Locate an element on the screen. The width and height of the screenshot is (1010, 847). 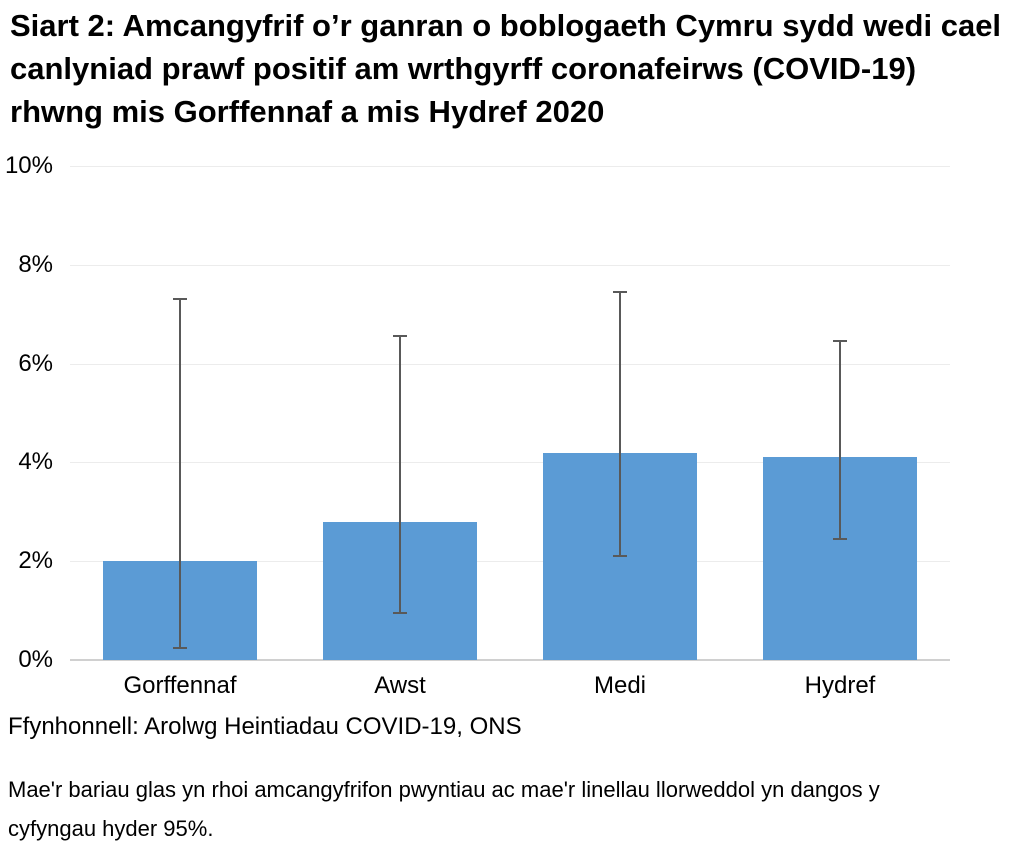
x-axis-category-label: Awst is located at coordinates (400, 685).